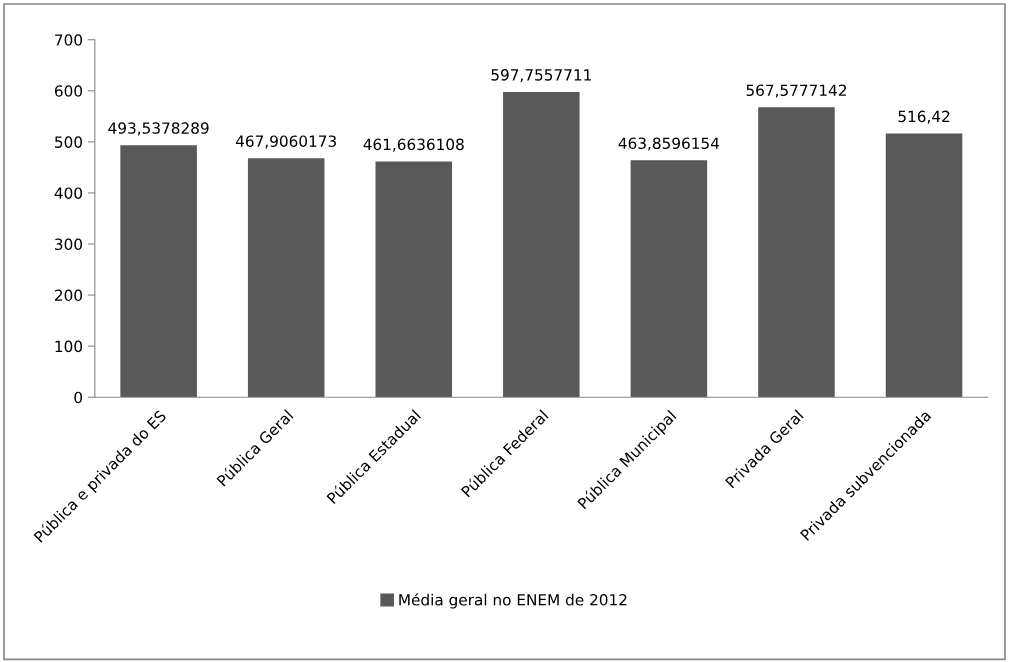 The image size is (1009, 662). What do you see at coordinates (796, 91) in the screenshot?
I see `data-label: 567,5777142` at bounding box center [796, 91].